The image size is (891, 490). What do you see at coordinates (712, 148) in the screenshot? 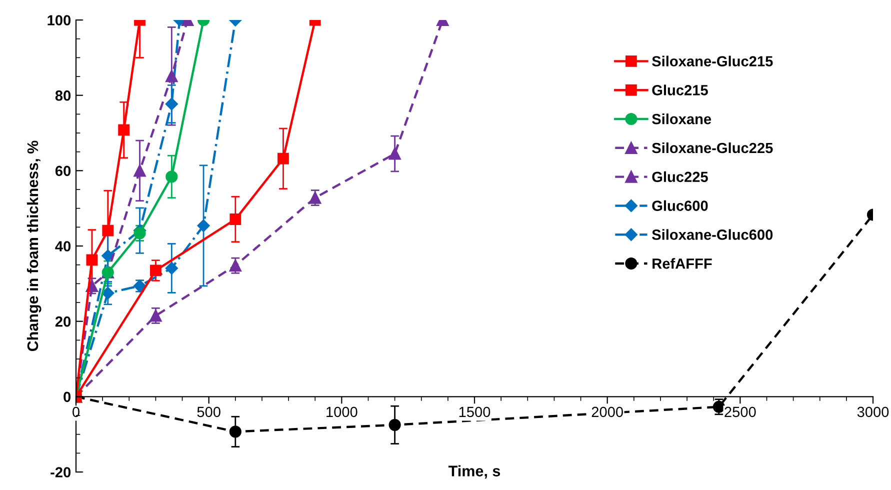
I see `legend-label: Siloxane-Gluc225` at bounding box center [712, 148].